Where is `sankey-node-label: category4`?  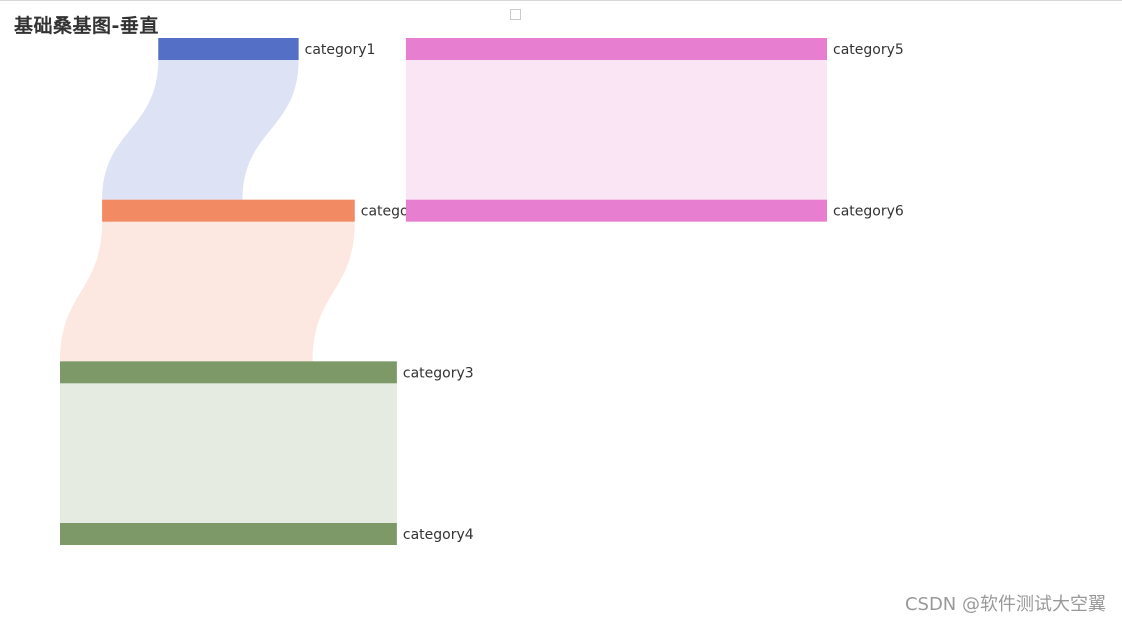
sankey-node-label: category4 is located at coordinates (438, 535).